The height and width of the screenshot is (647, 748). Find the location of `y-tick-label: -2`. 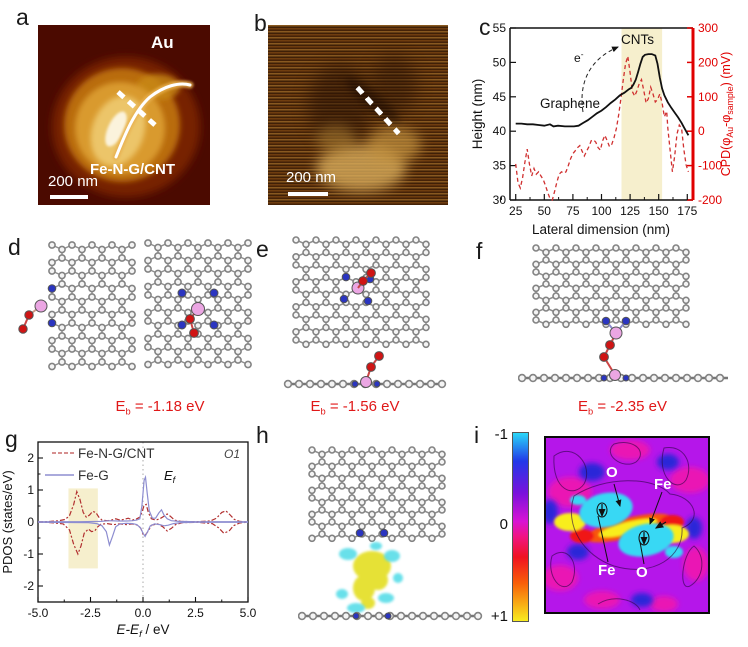

y-tick-label: -2 is located at coordinates (28, 586).